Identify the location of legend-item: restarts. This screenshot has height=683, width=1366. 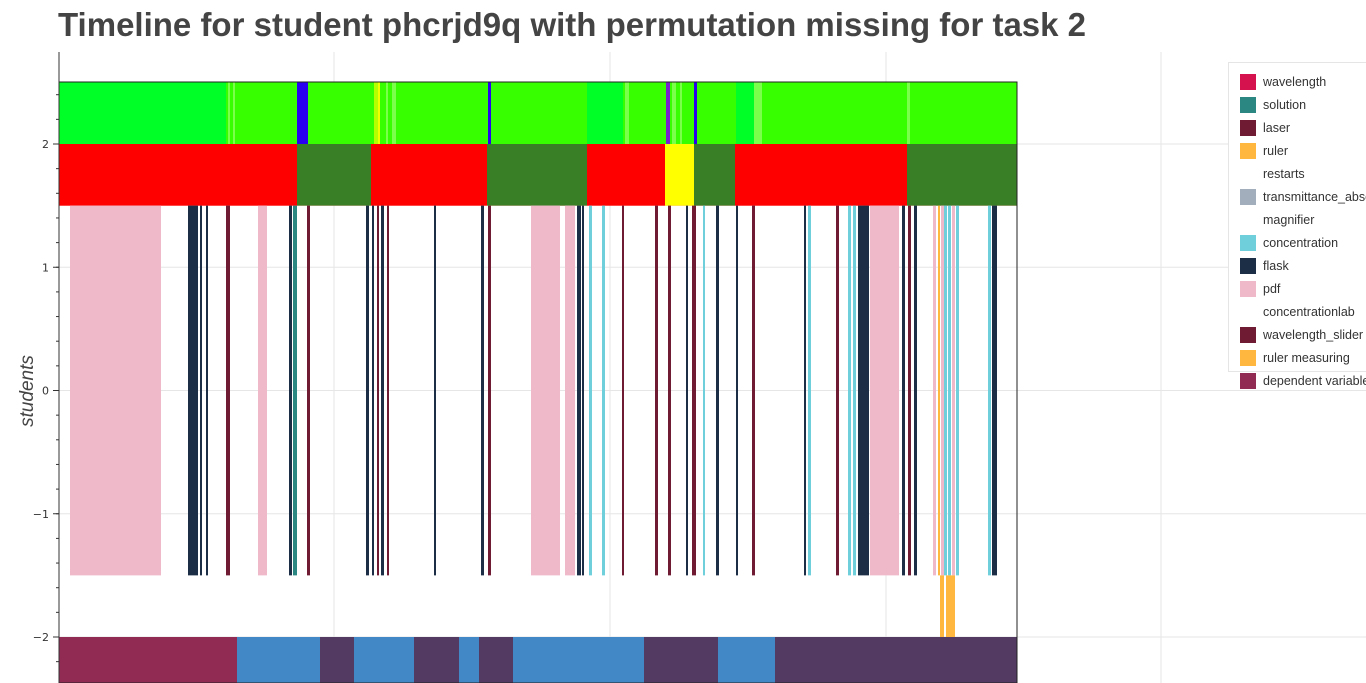
(1272, 174).